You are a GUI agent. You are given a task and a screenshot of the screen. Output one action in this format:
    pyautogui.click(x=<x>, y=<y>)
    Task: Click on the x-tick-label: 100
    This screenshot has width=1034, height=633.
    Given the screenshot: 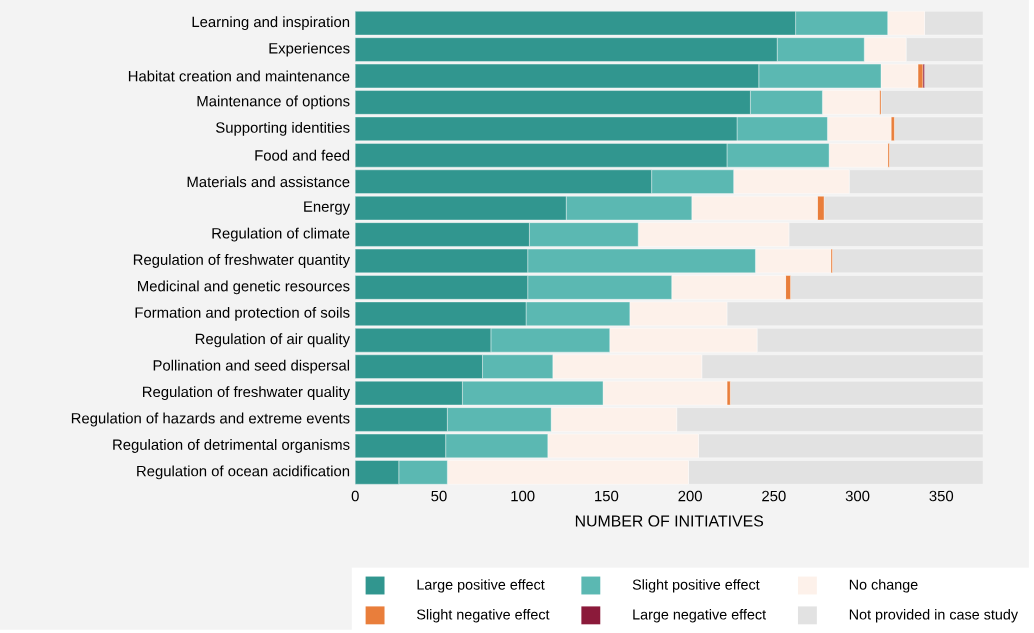 What is the action you would take?
    pyautogui.click(x=523, y=496)
    